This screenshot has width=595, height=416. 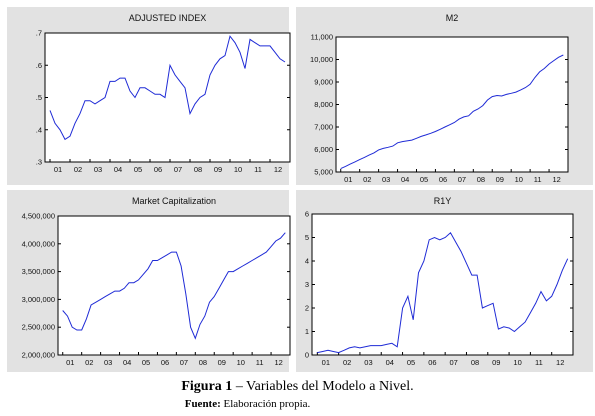 What do you see at coordinates (326, 362) in the screenshot?
I see `r1y-x-tick-label: 01` at bounding box center [326, 362].